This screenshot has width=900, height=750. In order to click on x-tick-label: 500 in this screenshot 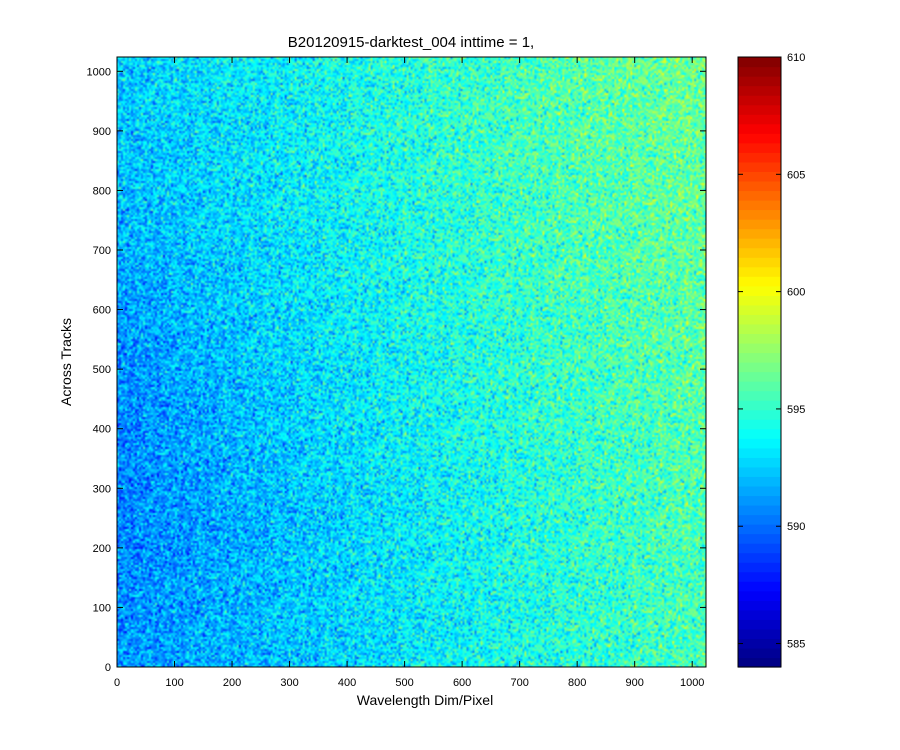, I will do `click(404, 683)`.